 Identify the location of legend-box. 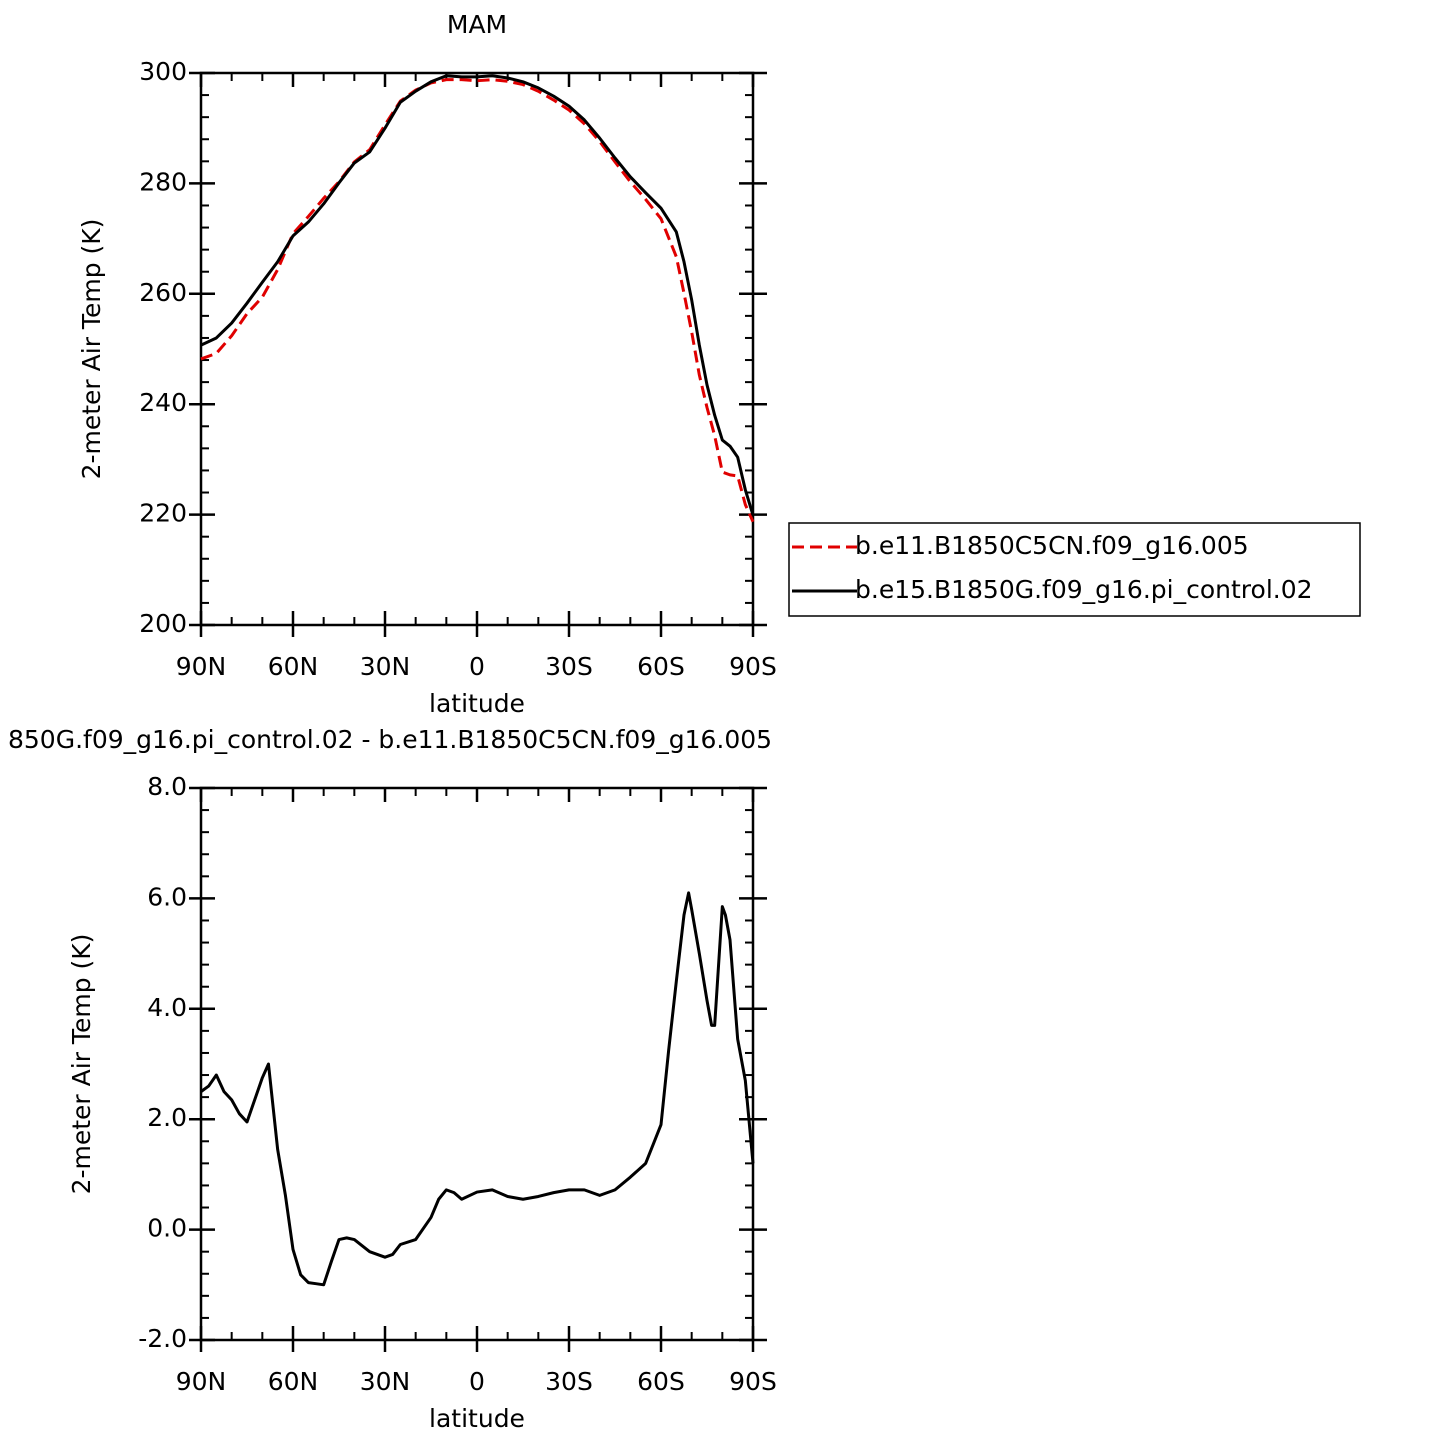
(1074, 569).